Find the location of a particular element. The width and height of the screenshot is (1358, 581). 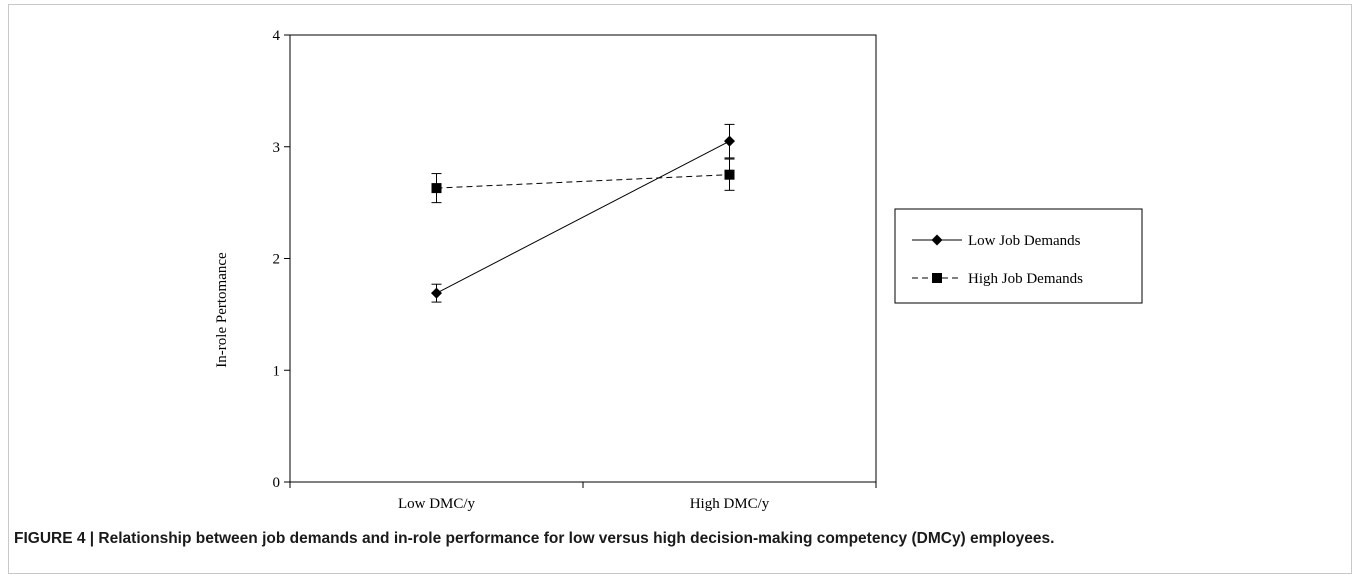

y-tick-label: 2 is located at coordinates (277, 260).